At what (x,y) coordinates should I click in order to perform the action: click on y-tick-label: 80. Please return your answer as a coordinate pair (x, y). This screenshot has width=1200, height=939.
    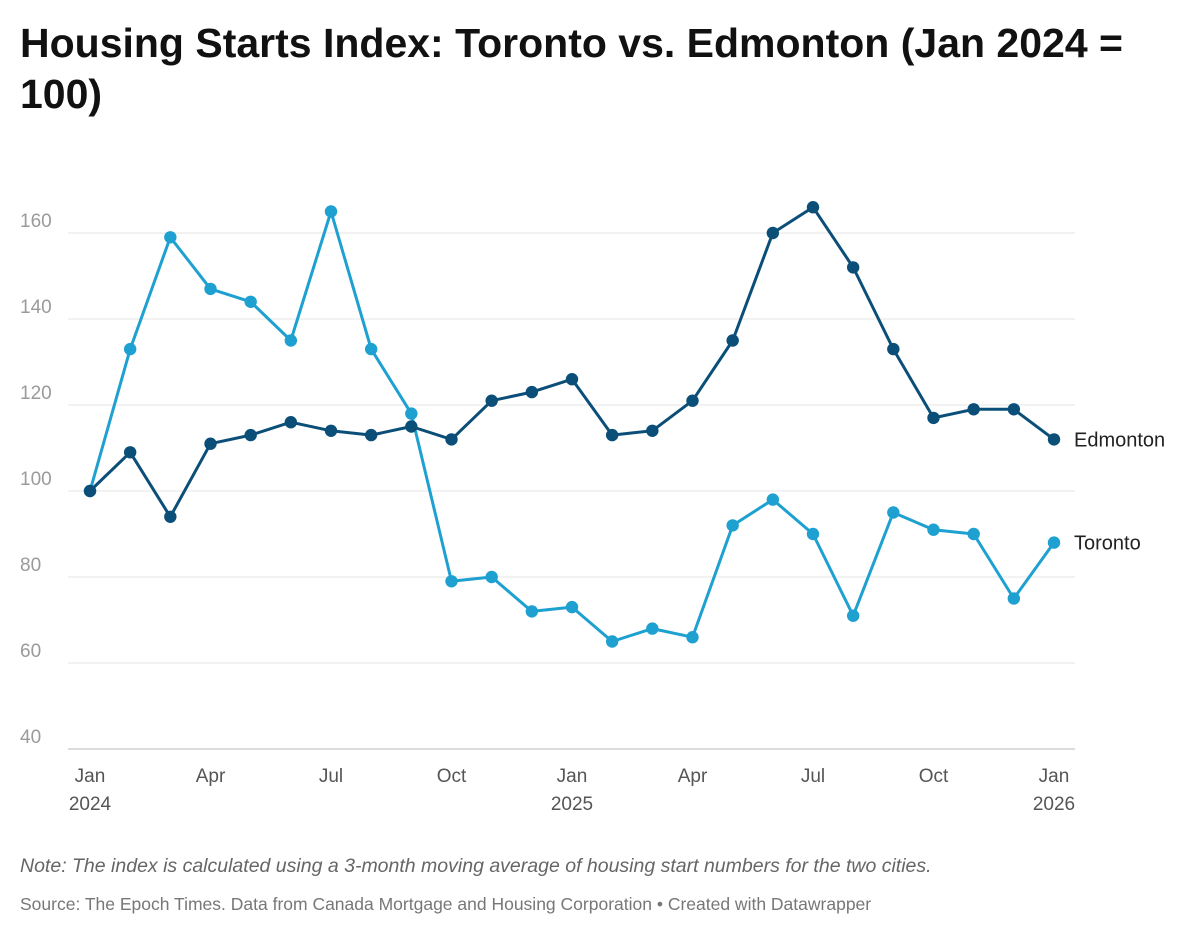
    Looking at the image, I should click on (30, 565).